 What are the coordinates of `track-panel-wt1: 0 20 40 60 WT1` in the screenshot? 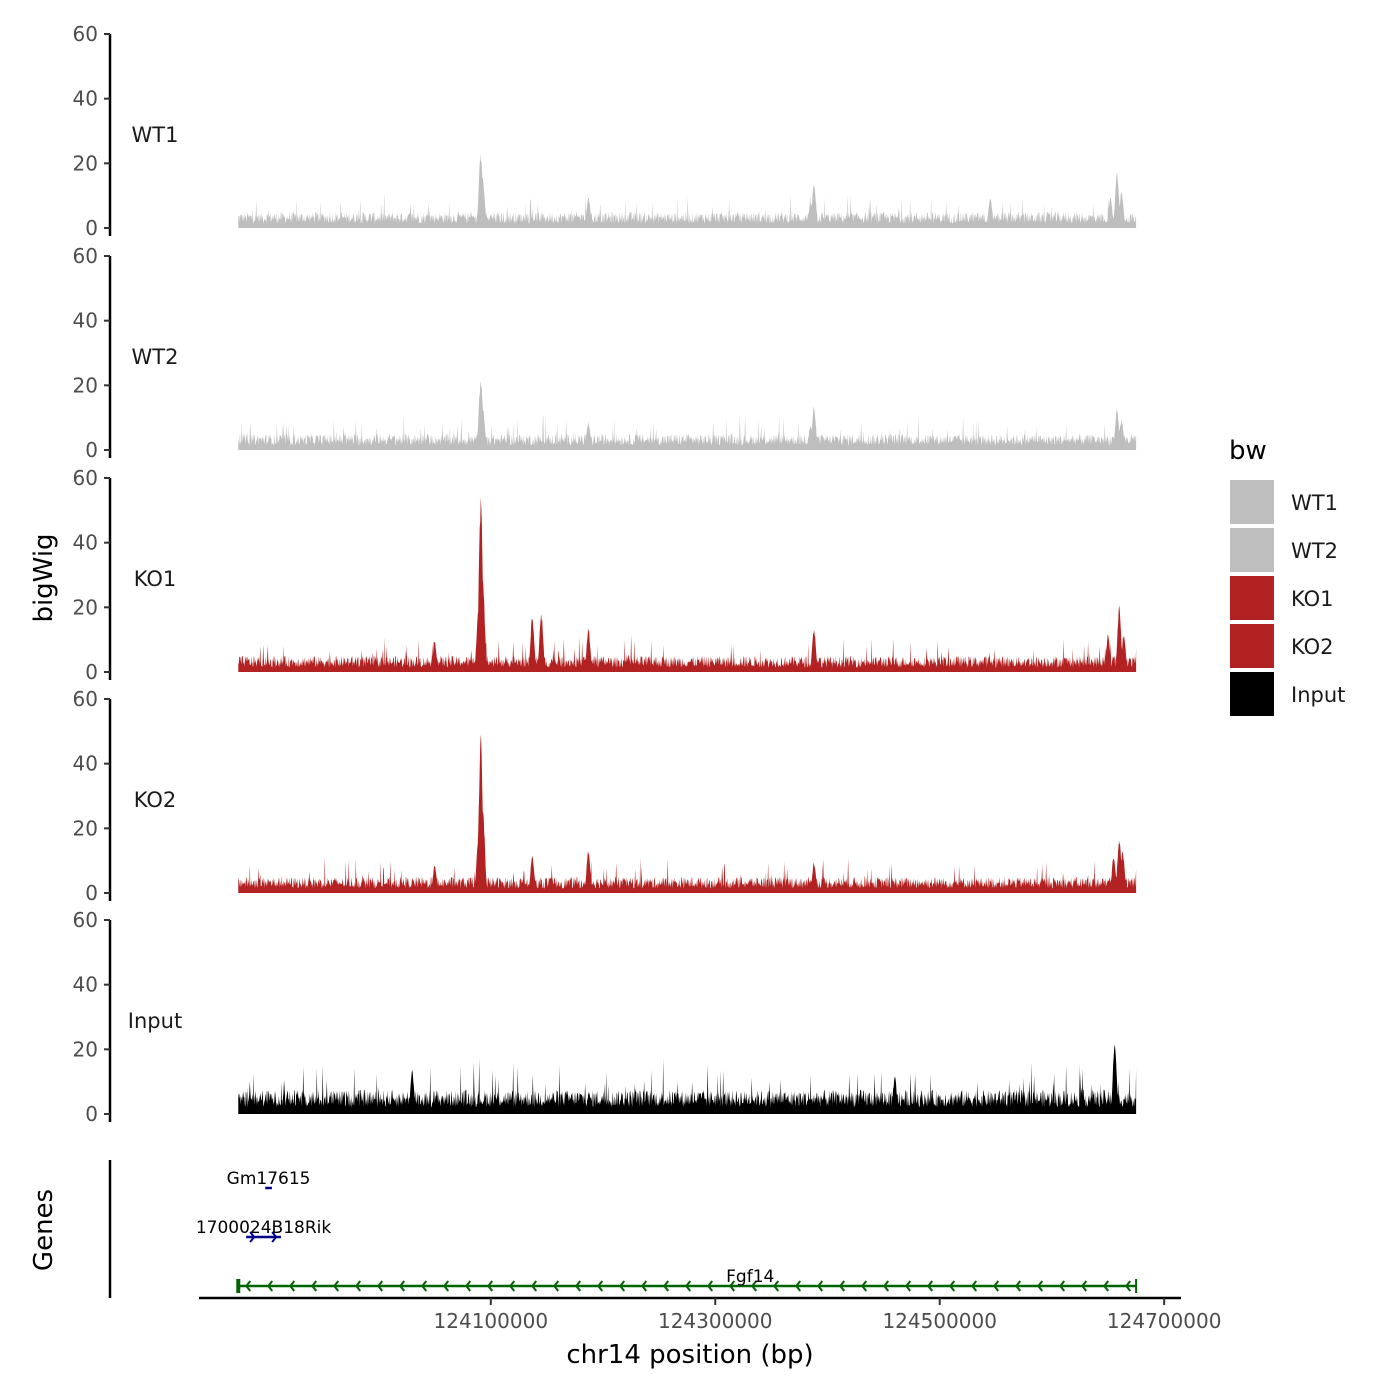 It's located at (605, 131).